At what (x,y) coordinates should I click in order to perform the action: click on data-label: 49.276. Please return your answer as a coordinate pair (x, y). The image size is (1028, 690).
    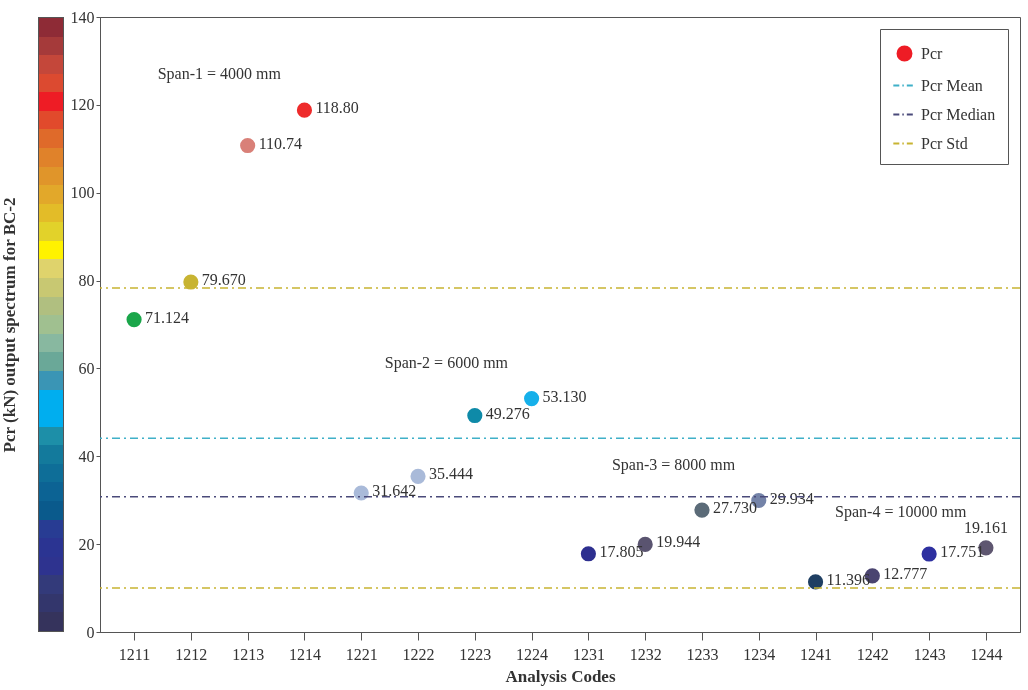
    Looking at the image, I should click on (507, 413).